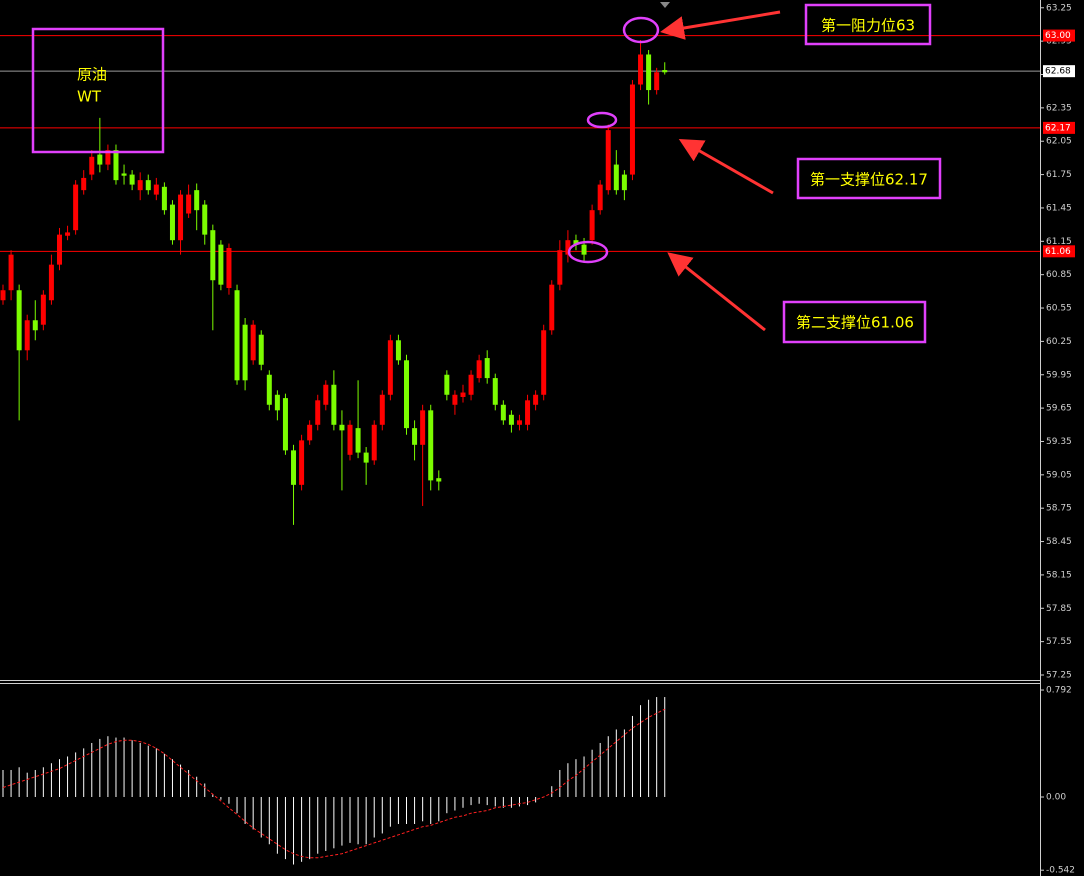 The width and height of the screenshot is (1084, 876). I want to click on y-tick-label: 63.25, so click(1059, 8).